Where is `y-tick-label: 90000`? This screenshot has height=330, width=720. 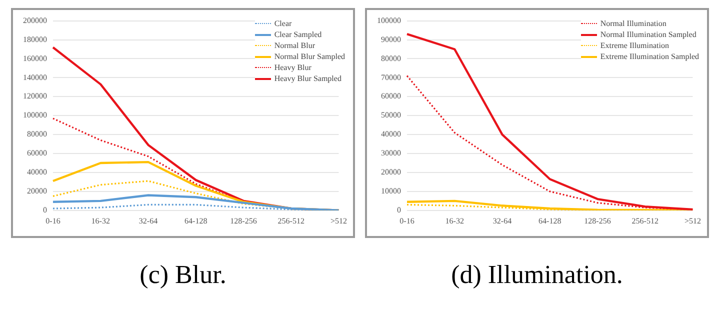 y-tick-label: 90000 is located at coordinates (391, 39).